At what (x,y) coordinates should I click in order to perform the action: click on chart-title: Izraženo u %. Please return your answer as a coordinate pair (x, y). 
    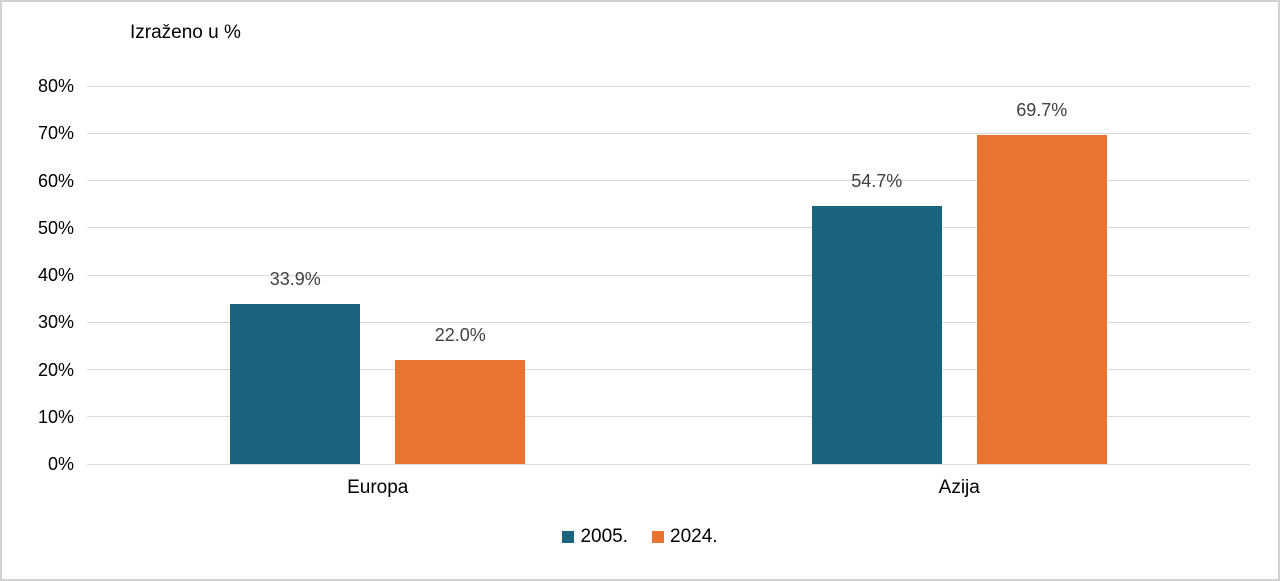
    Looking at the image, I should click on (185, 32).